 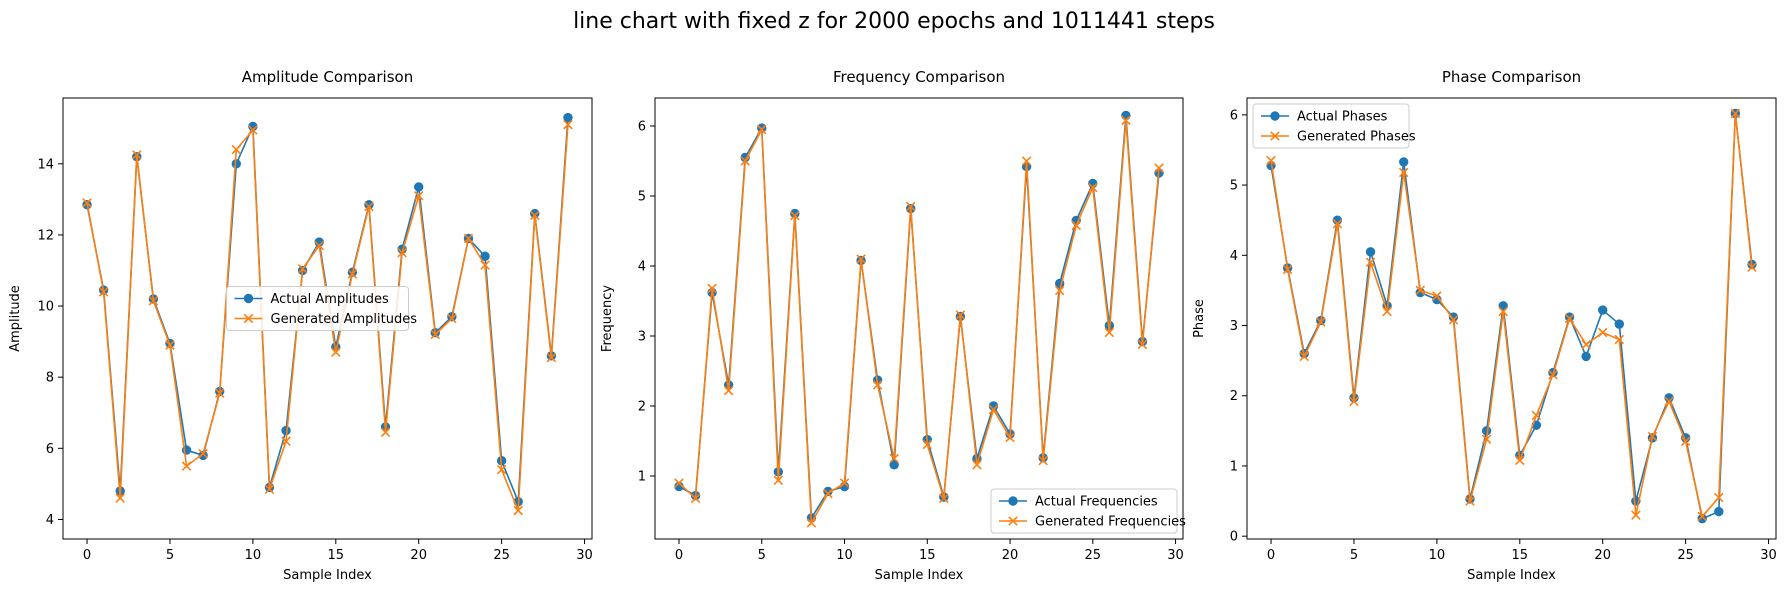 What do you see at coordinates (170, 555) in the screenshot?
I see `x-tick-label: 5` at bounding box center [170, 555].